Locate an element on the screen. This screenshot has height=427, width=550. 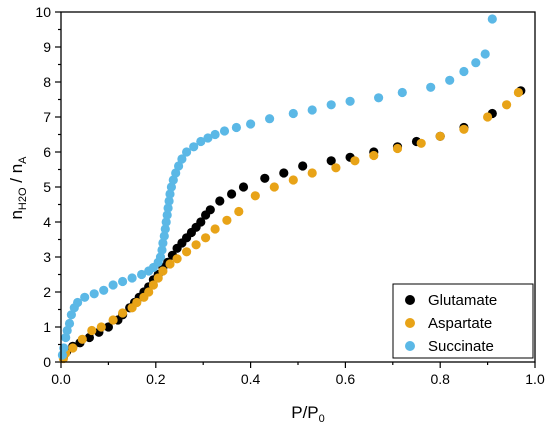
y-axis-title: nH2O / nA is located at coordinates (18, 188).